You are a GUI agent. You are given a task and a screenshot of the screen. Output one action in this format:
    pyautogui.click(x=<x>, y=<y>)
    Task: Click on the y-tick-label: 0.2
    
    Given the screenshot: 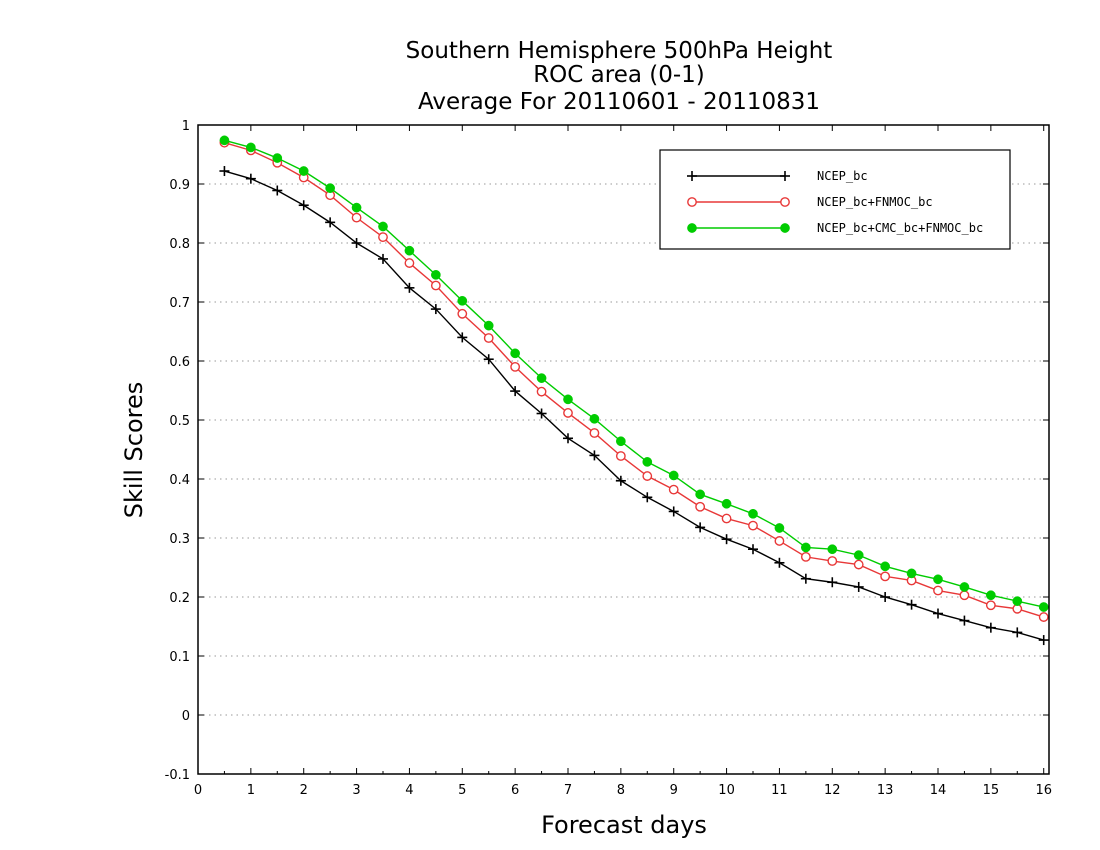 What is the action you would take?
    pyautogui.click(x=179, y=598)
    